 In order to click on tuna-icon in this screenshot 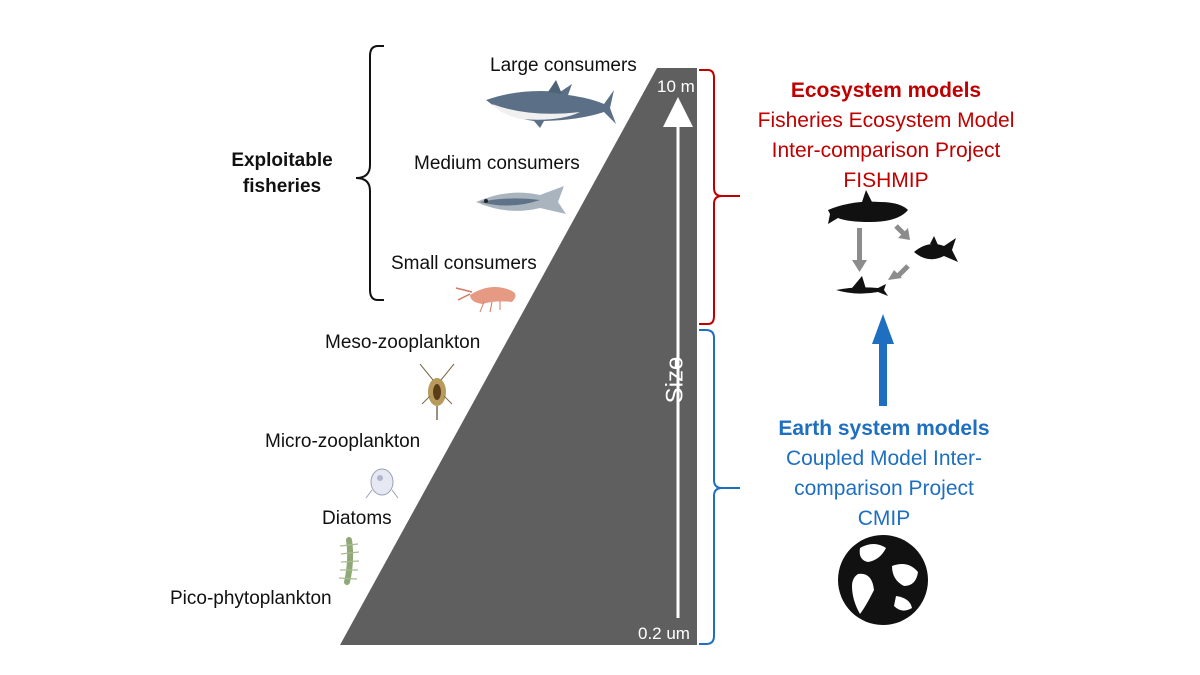, I will do `click(936, 249)`.